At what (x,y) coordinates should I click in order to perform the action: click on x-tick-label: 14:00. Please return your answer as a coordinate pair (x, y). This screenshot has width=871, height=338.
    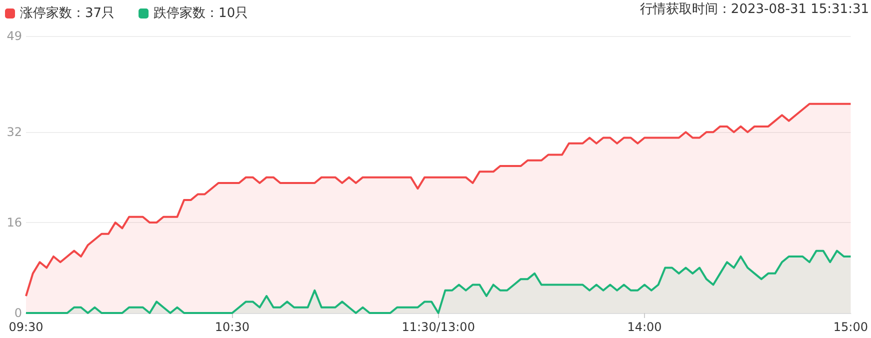
    Looking at the image, I should click on (644, 327).